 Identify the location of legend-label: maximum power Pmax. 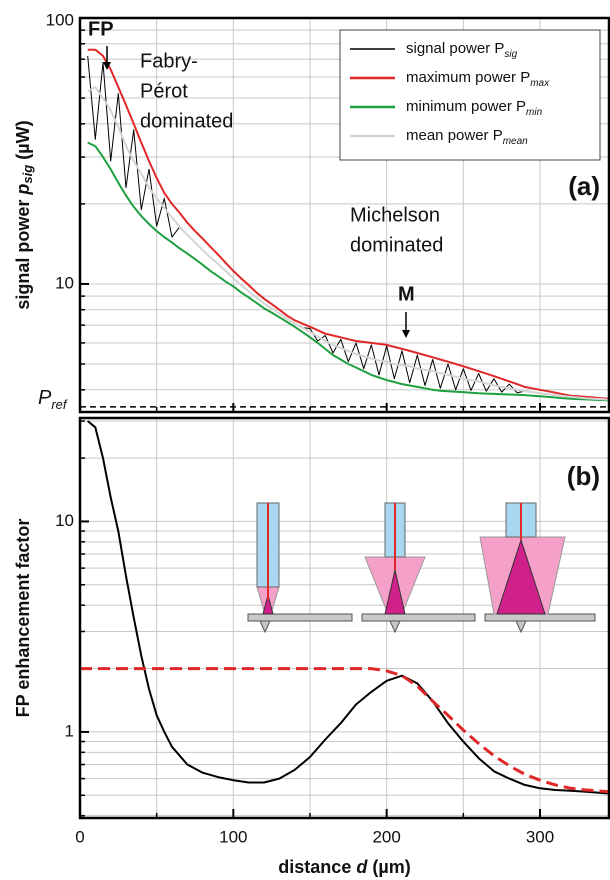
(478, 79).